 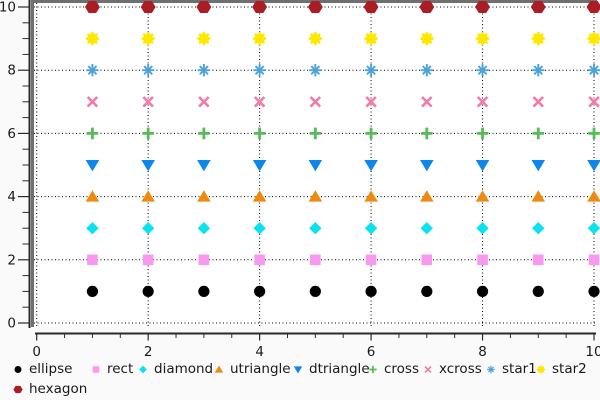 What do you see at coordinates (315, 291) in the screenshot?
I see `data-point-ellipse-x5` at bounding box center [315, 291].